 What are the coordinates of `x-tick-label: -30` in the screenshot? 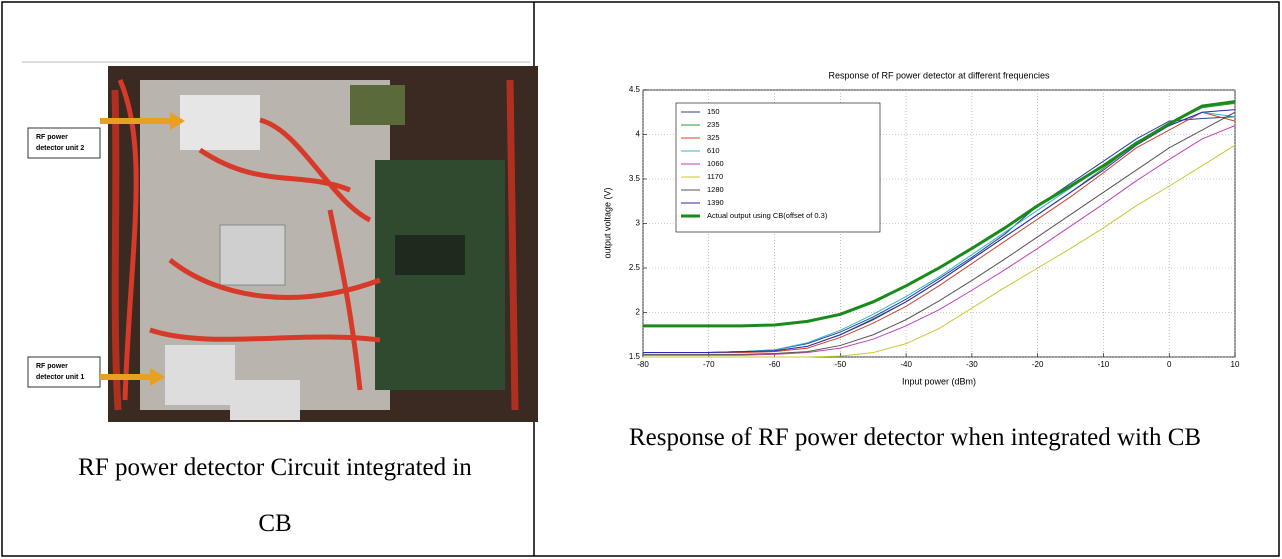 It's located at (972, 364).